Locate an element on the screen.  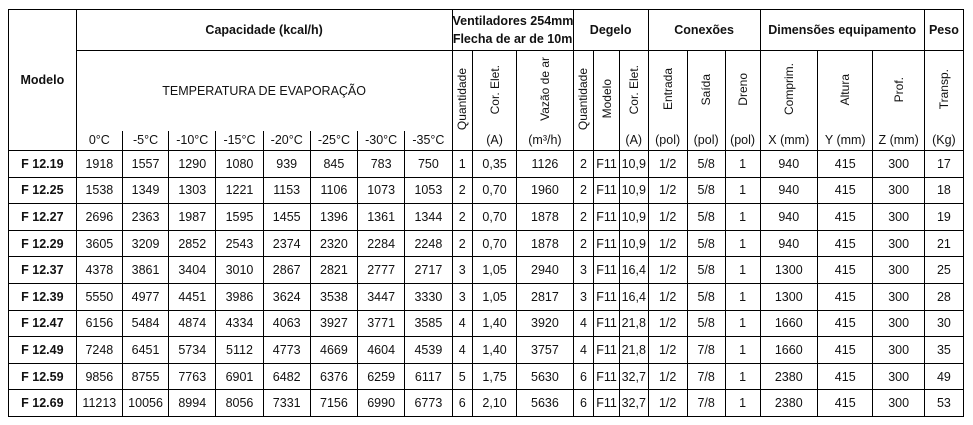
capacity-cell: 4669 is located at coordinates (334, 350).